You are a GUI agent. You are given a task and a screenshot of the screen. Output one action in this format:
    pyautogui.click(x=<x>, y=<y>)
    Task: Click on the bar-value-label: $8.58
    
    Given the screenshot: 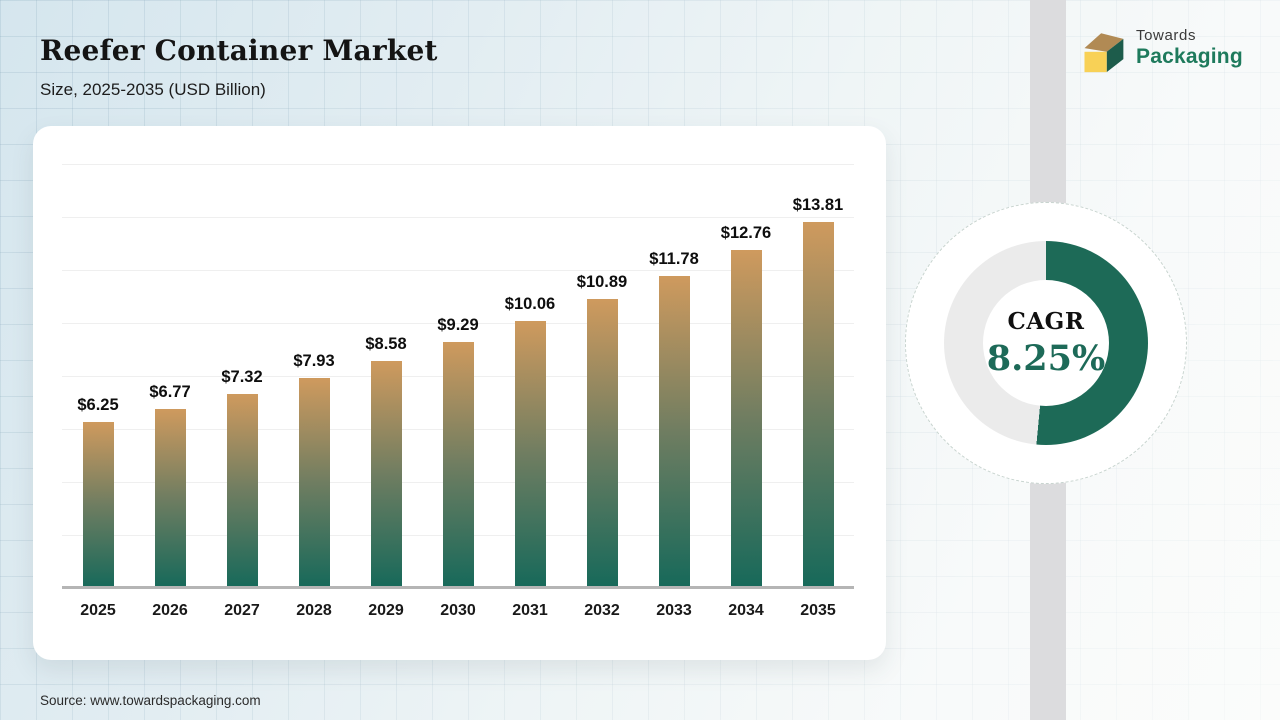 What is the action you would take?
    pyautogui.click(x=386, y=343)
    